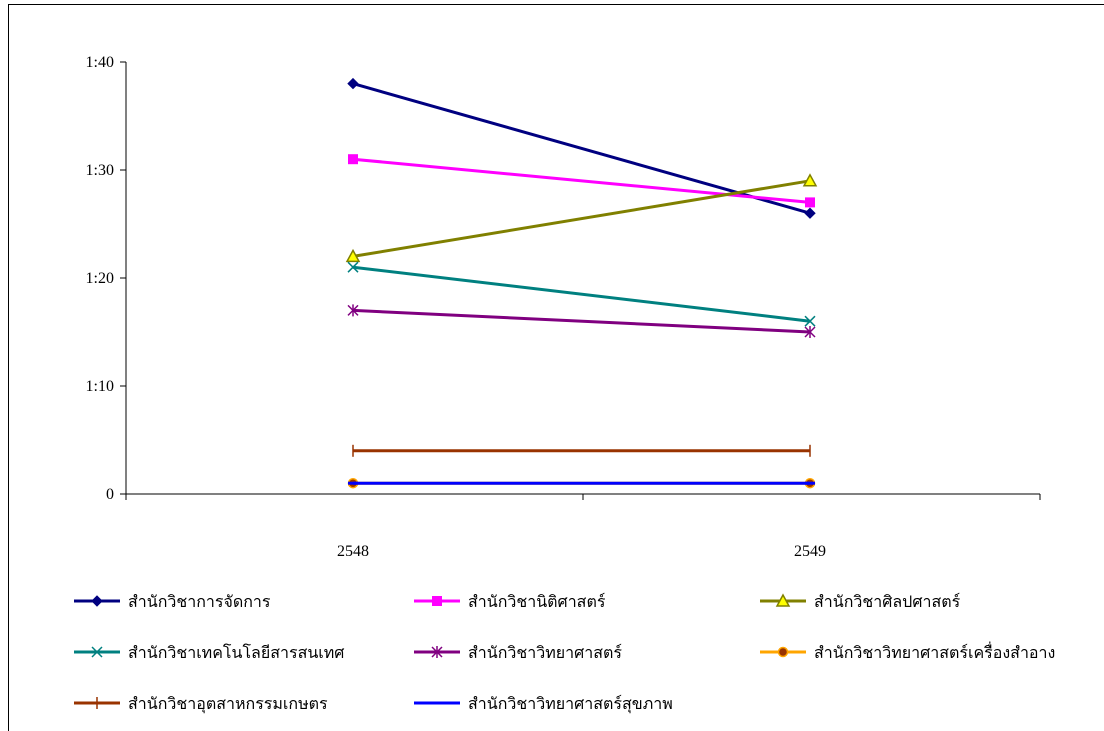 This screenshot has width=1104, height=731. Describe the element at coordinates (236, 652) in the screenshot. I see `legend-label: สำนักวิชาเทคโนโลยีสารสนเทศ` at that location.